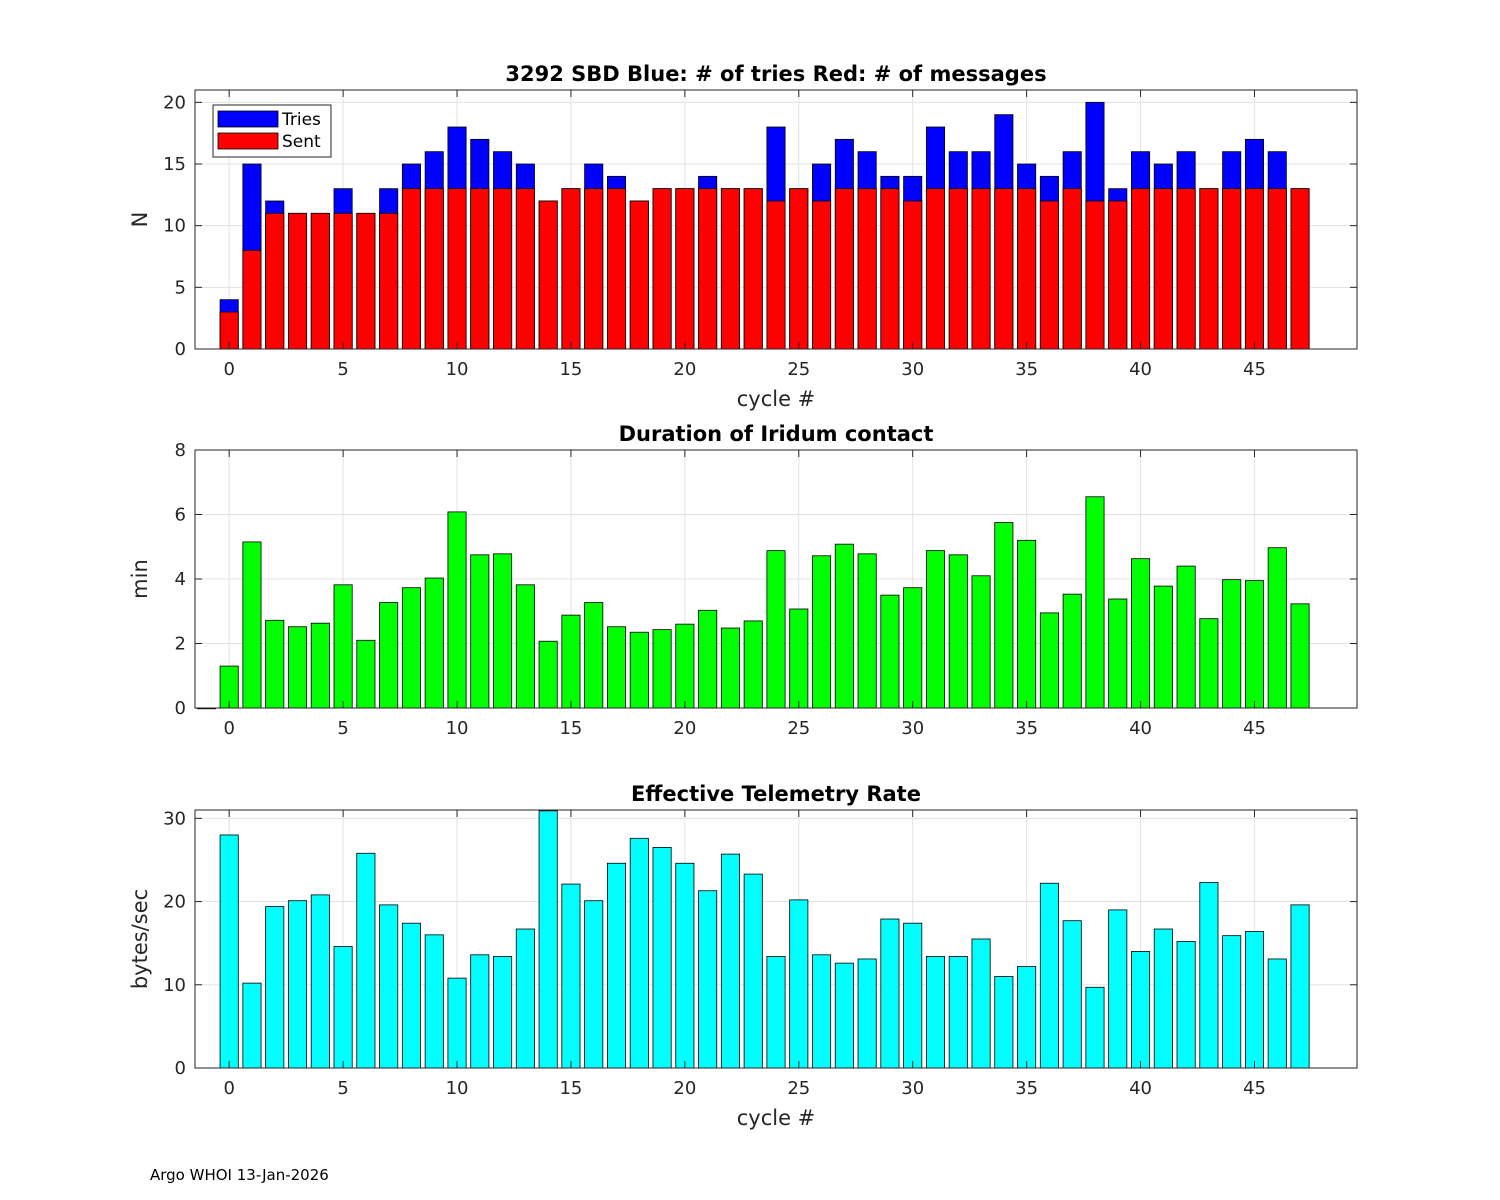 The height and width of the screenshot is (1200, 1500). Describe the element at coordinates (239, 1175) in the screenshot. I see `footer-text: Argo WHOI 13-Jan-2026` at that location.